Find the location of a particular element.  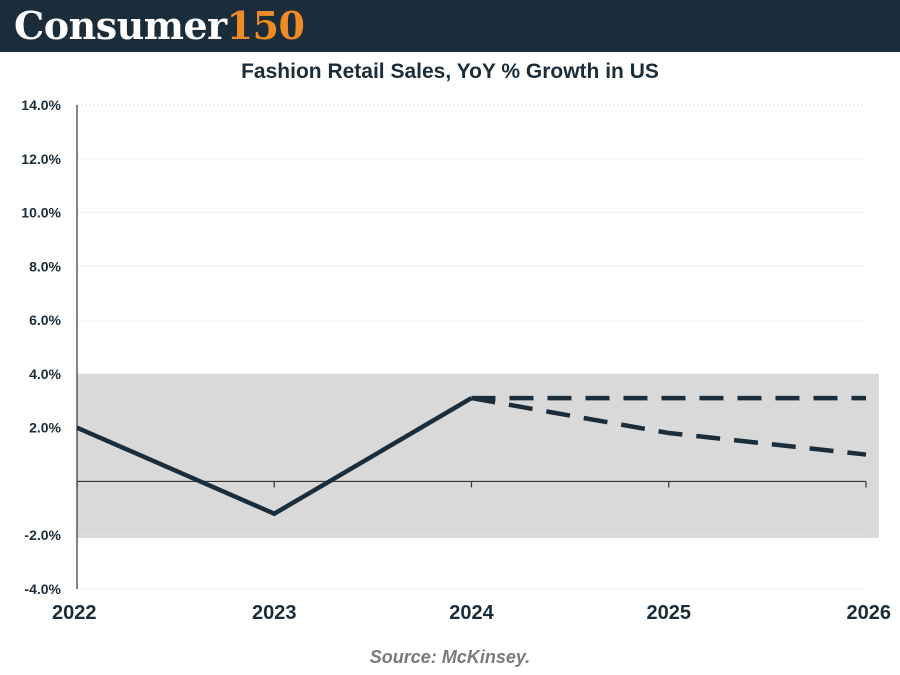

x-tick-label: 2024 is located at coordinates (471, 613).